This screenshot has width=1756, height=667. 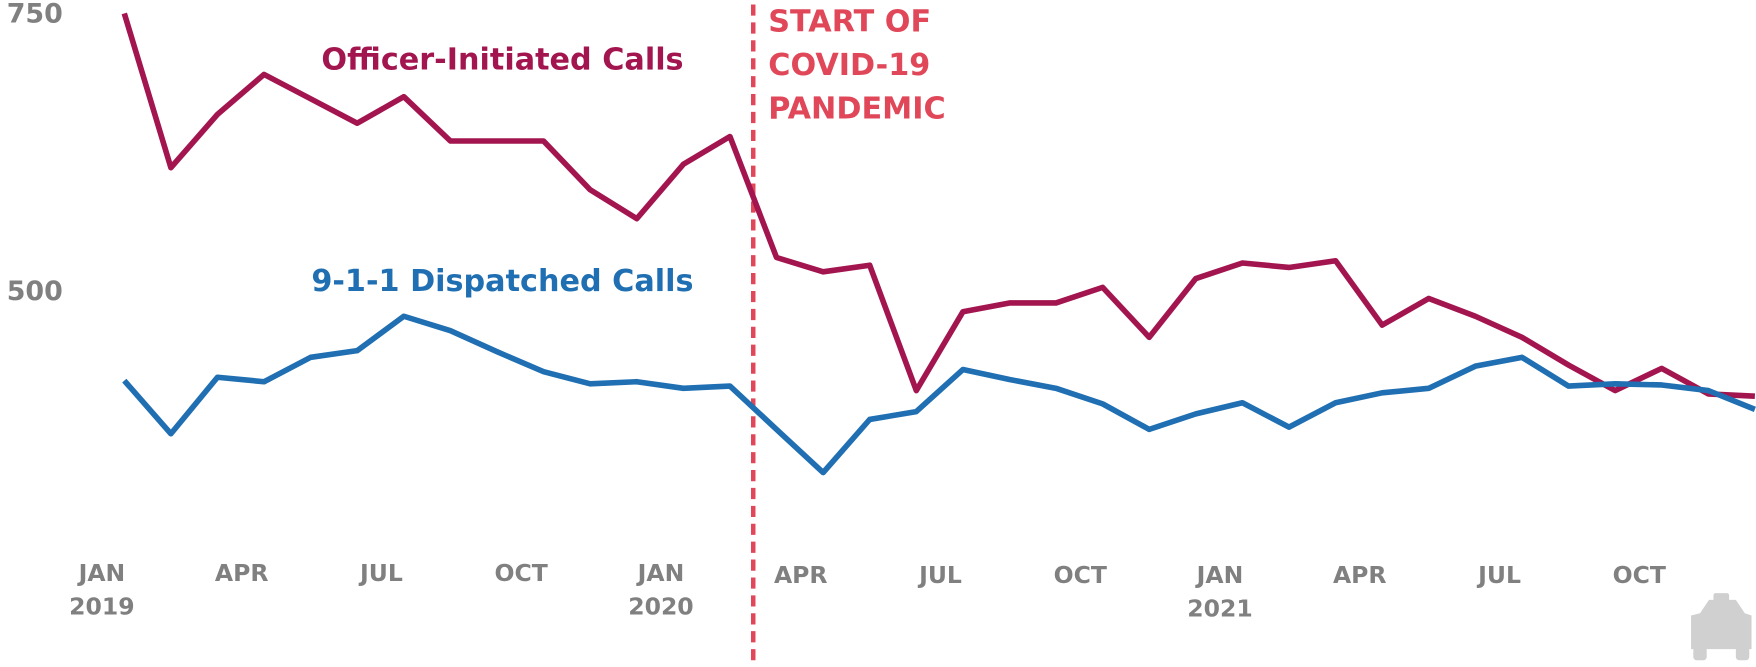 I want to click on x-tick-label: JAN 2019, so click(x=102, y=589).